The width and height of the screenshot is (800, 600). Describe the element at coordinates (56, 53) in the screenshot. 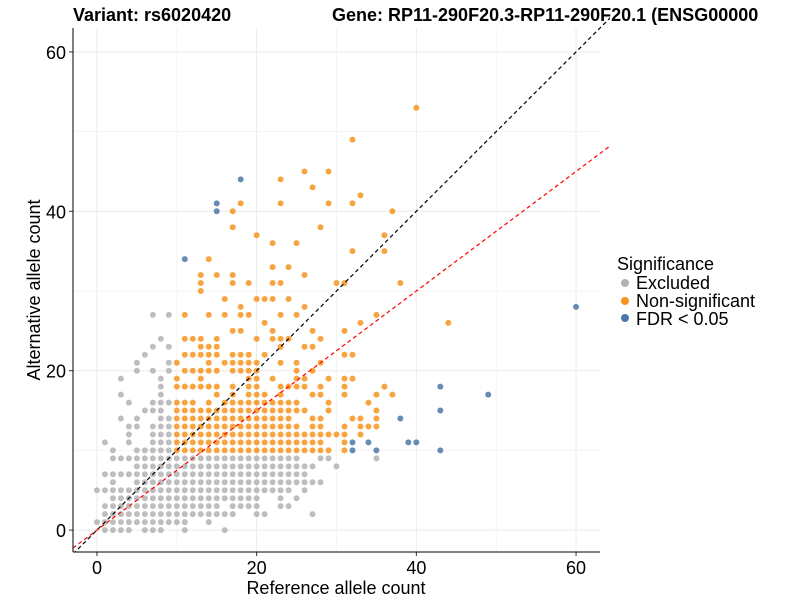

I see `y-tick-label: 60` at that location.